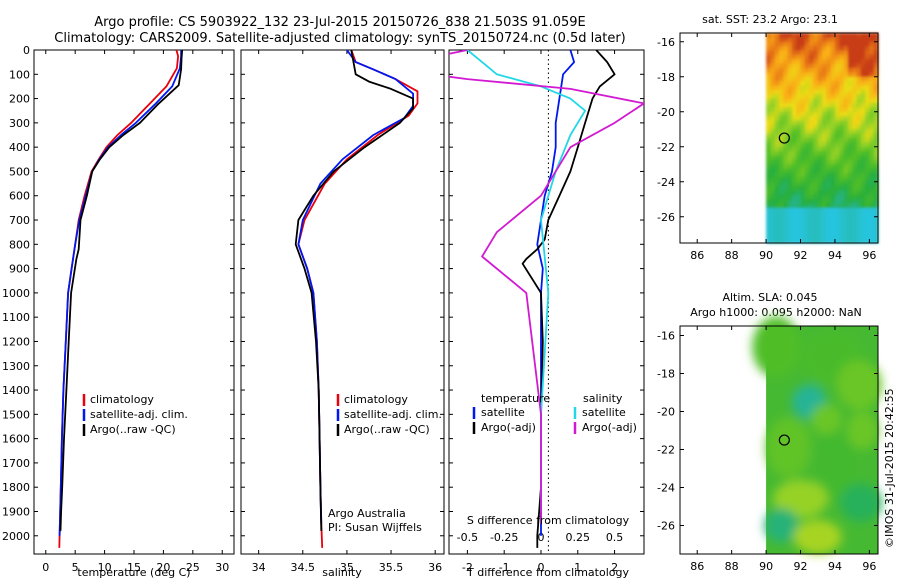 This screenshot has width=900, height=580. What do you see at coordinates (835, 255) in the screenshot?
I see `lon-tick-label: 94` at bounding box center [835, 255].